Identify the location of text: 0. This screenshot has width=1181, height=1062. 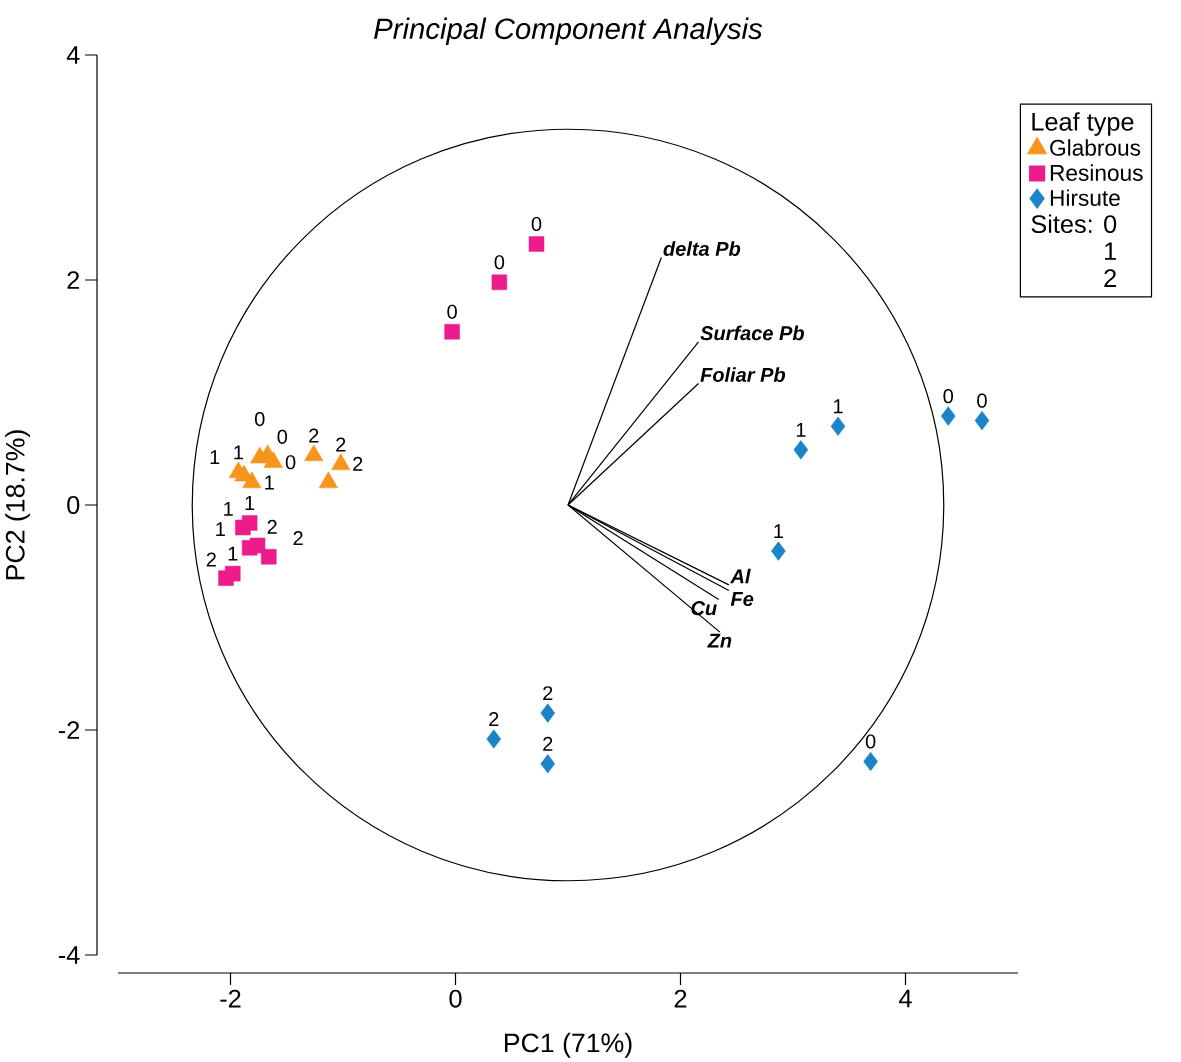
(1110, 224).